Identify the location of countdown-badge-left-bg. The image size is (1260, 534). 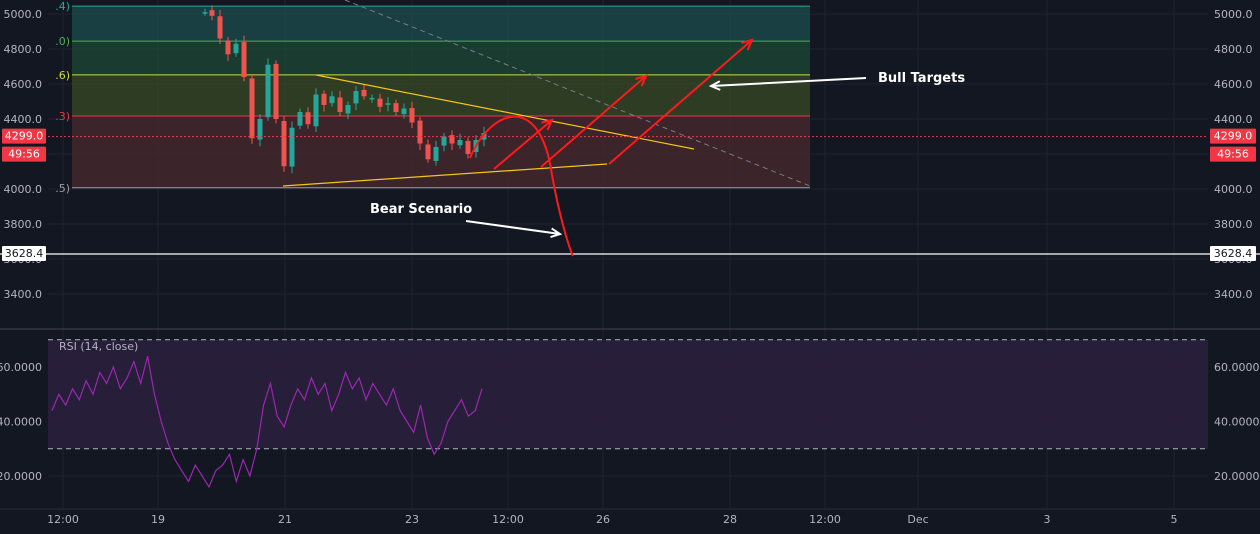
(24, 154).